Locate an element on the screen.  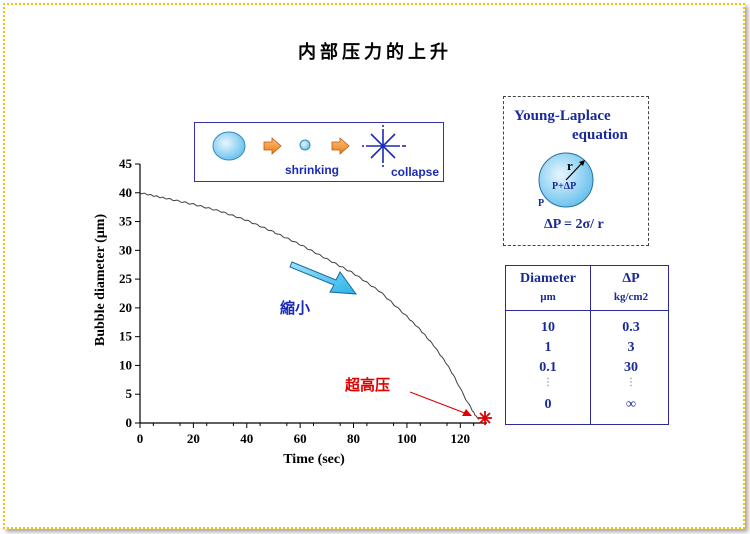
table-row: 0.3 is located at coordinates (631, 327).